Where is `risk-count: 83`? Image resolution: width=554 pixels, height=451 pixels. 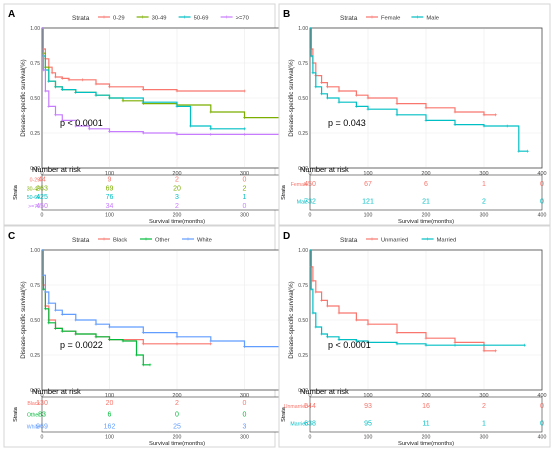
risk-count: 83 is located at coordinates (42, 415).